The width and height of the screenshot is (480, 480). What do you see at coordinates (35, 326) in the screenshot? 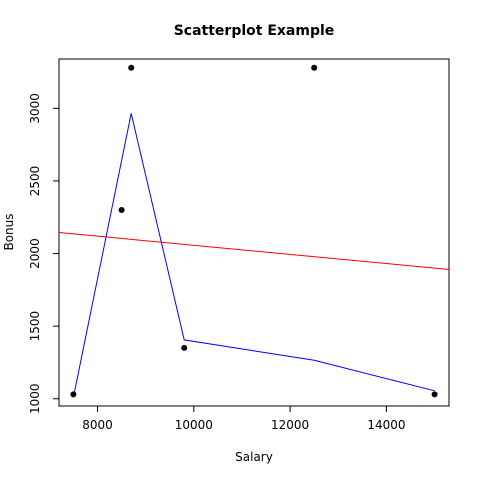
I see `y-tick-label: 1500` at bounding box center [35, 326].